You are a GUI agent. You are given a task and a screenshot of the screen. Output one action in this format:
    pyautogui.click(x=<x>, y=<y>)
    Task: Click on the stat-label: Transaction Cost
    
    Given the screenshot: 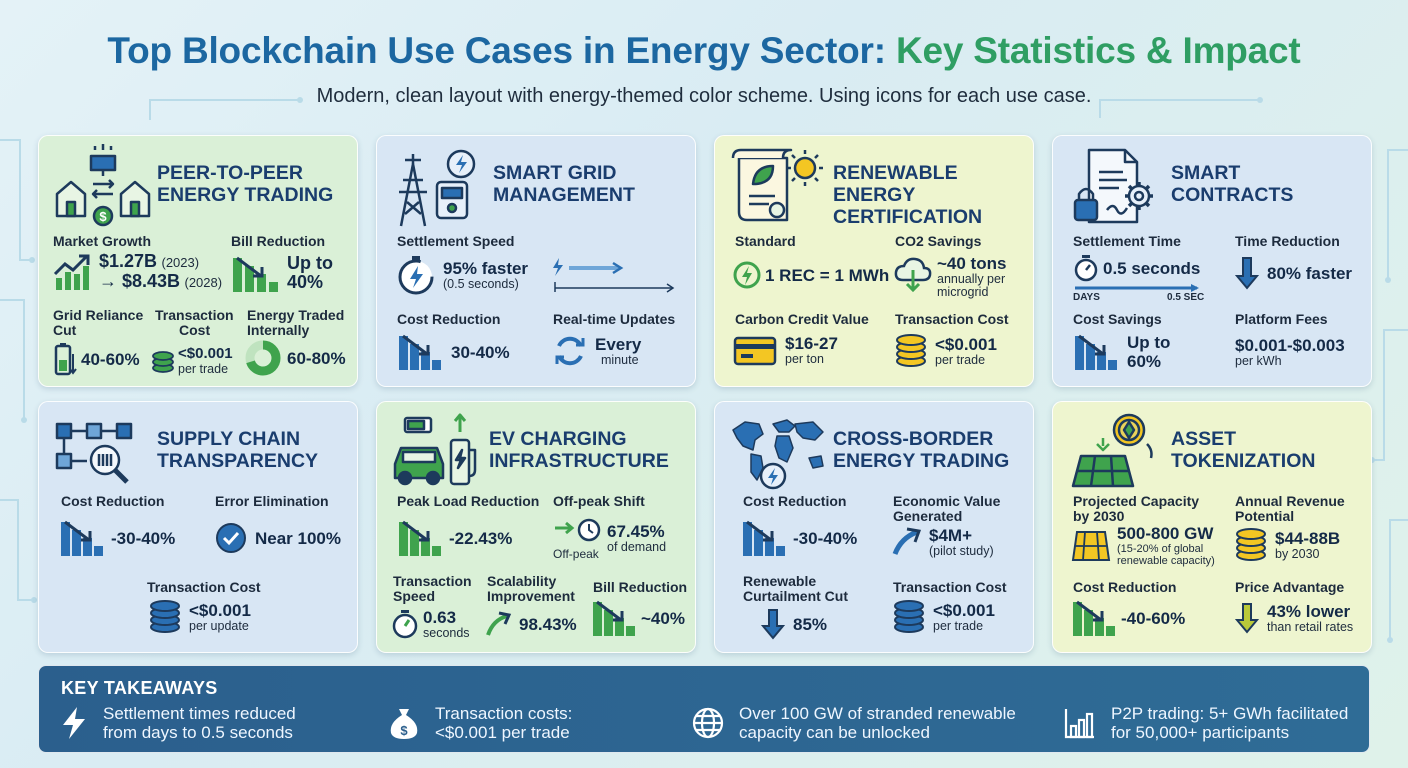 What is the action you would take?
    pyautogui.click(x=952, y=319)
    